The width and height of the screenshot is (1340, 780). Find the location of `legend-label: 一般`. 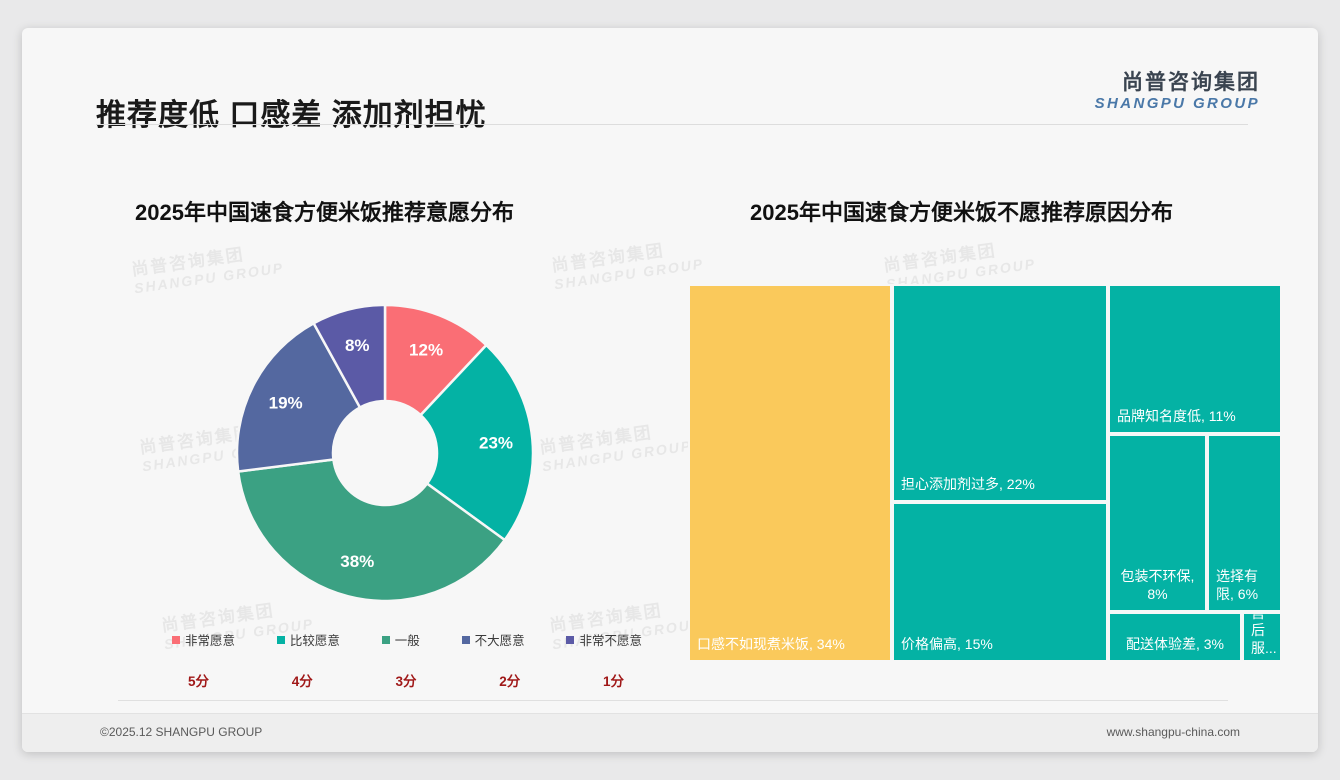

legend-label: 一般 is located at coordinates (407, 641).